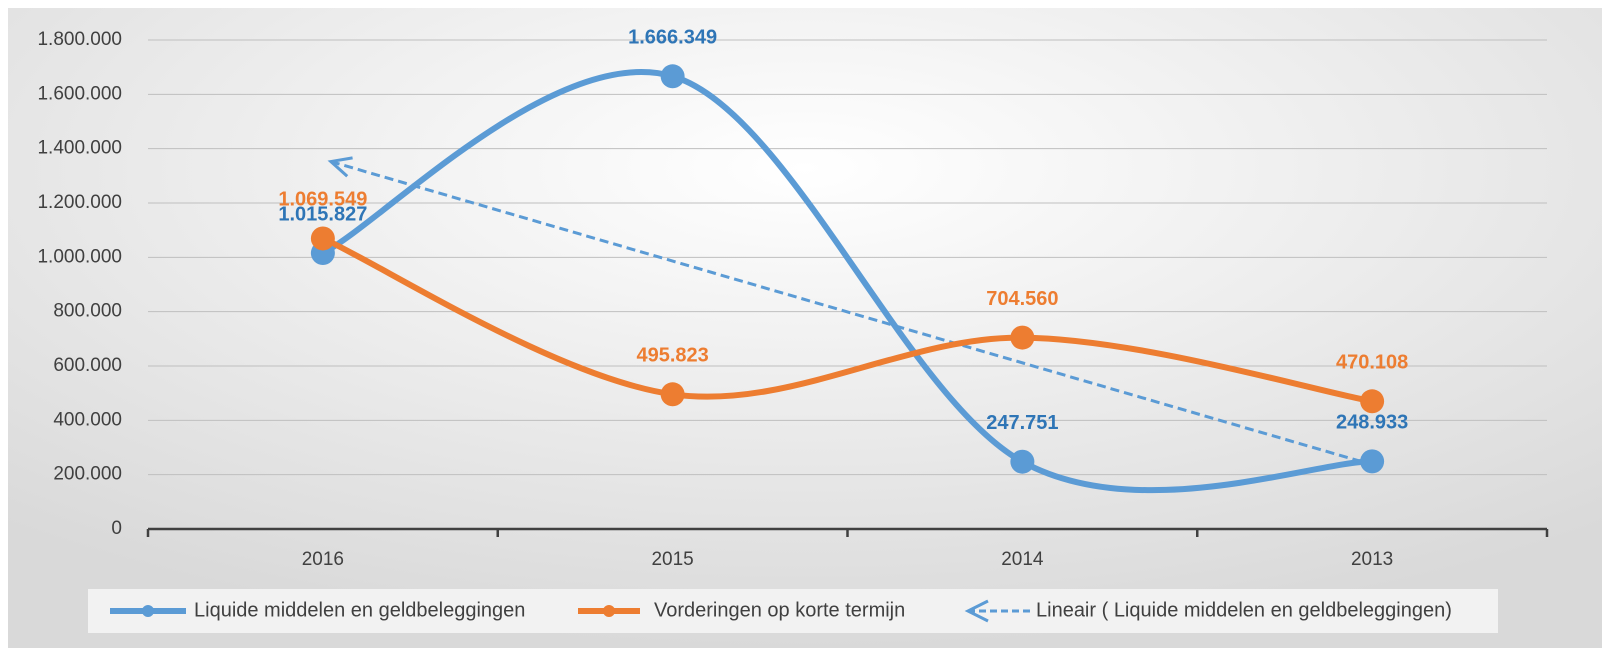  I want to click on data-label: 1.069.549, so click(322, 200).